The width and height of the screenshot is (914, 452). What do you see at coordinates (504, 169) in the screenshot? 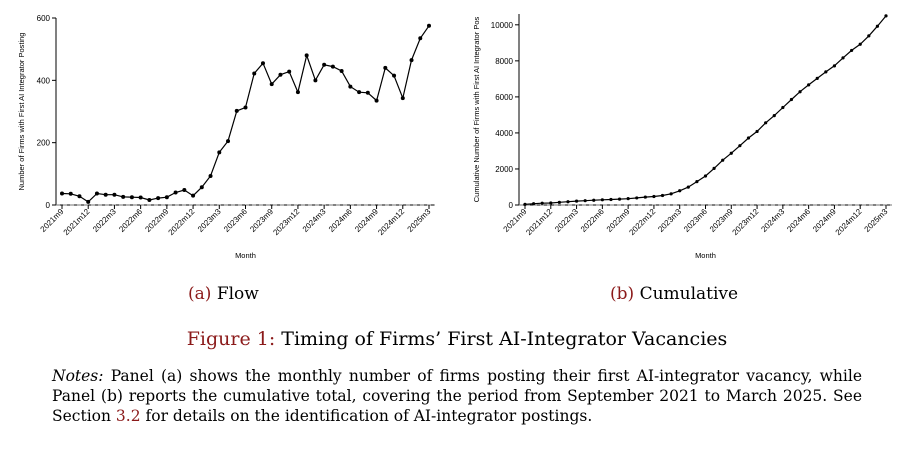
I see `y-tick-label: 2000` at bounding box center [504, 169].